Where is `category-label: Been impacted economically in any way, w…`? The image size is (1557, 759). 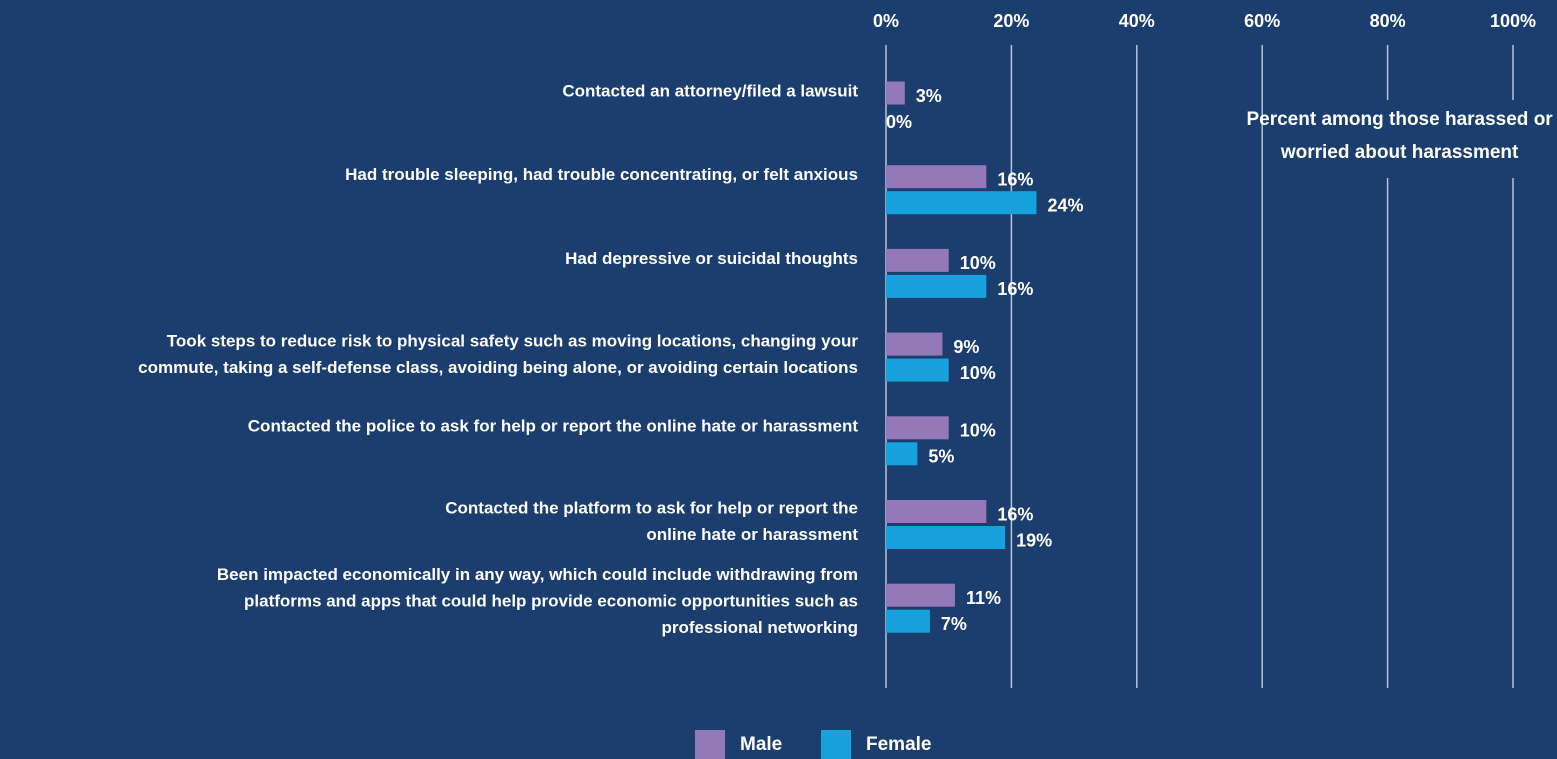
category-label: Been impacted economically in any way, w… is located at coordinates (537, 574).